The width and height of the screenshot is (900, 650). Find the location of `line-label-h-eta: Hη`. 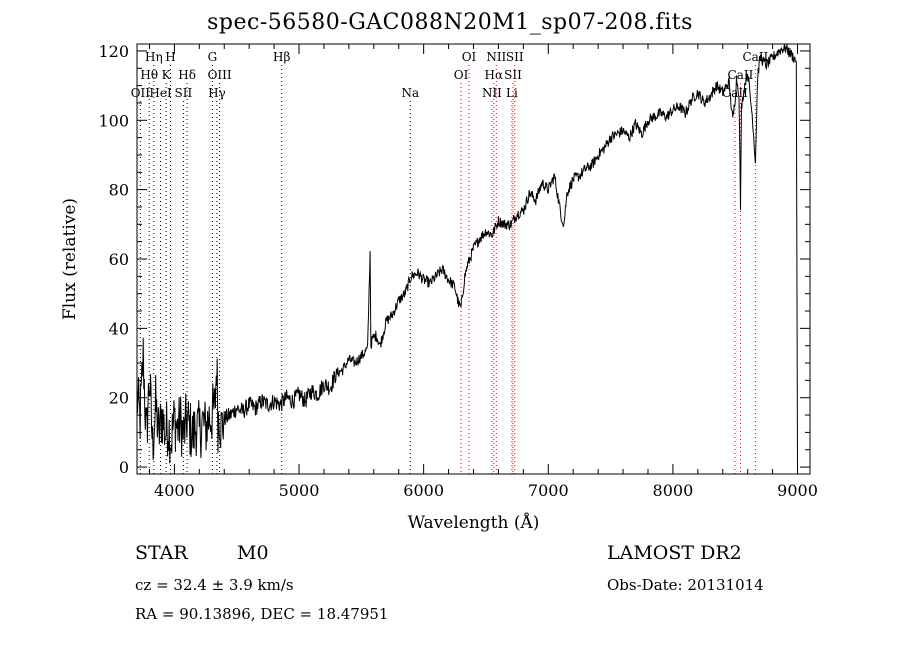

line-label-h-eta: Hη is located at coordinates (154, 57).